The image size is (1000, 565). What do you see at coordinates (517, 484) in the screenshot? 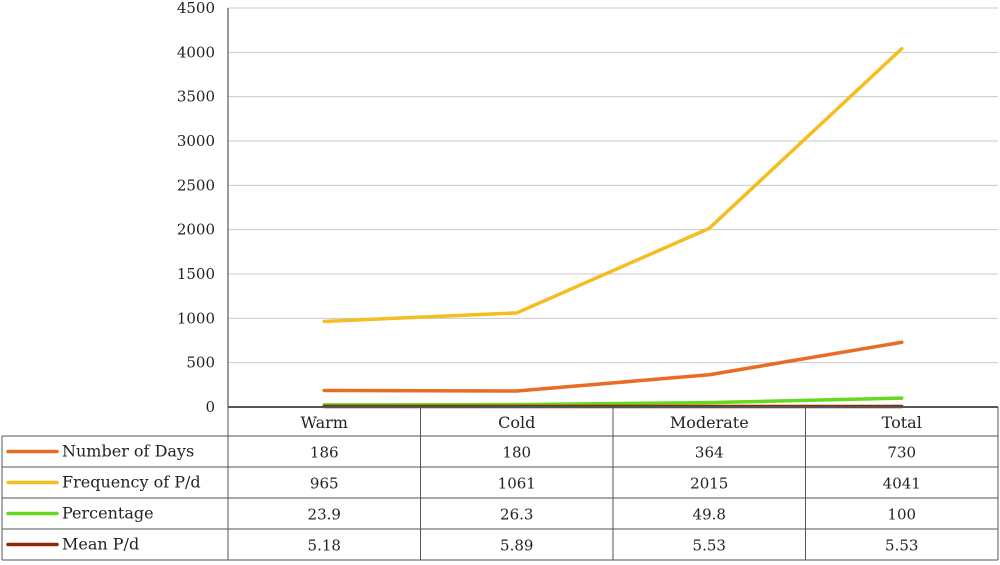
I see `data-value-label: 1061` at bounding box center [517, 484].